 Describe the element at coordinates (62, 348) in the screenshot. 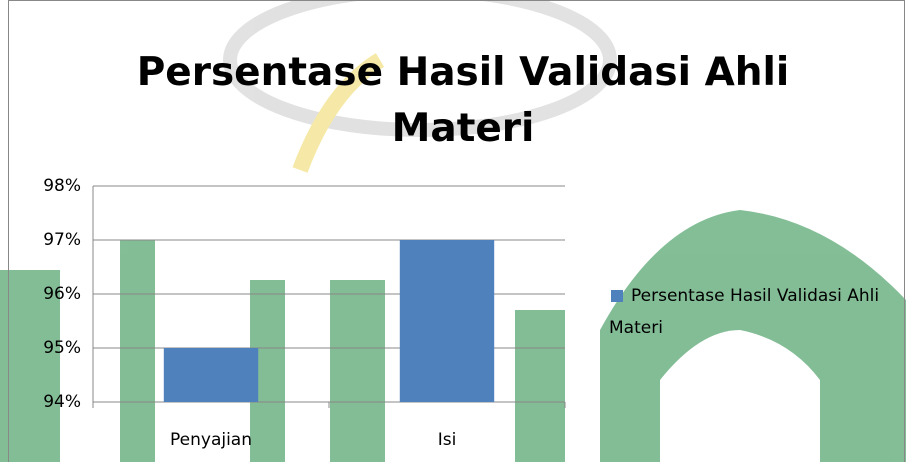

I see `y-tick-label: 95%` at that location.